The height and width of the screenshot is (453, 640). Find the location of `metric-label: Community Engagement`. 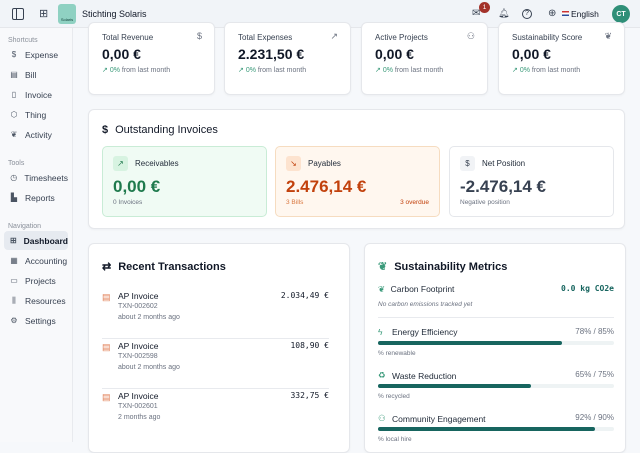

metric-label: Community Engagement is located at coordinates (439, 418).